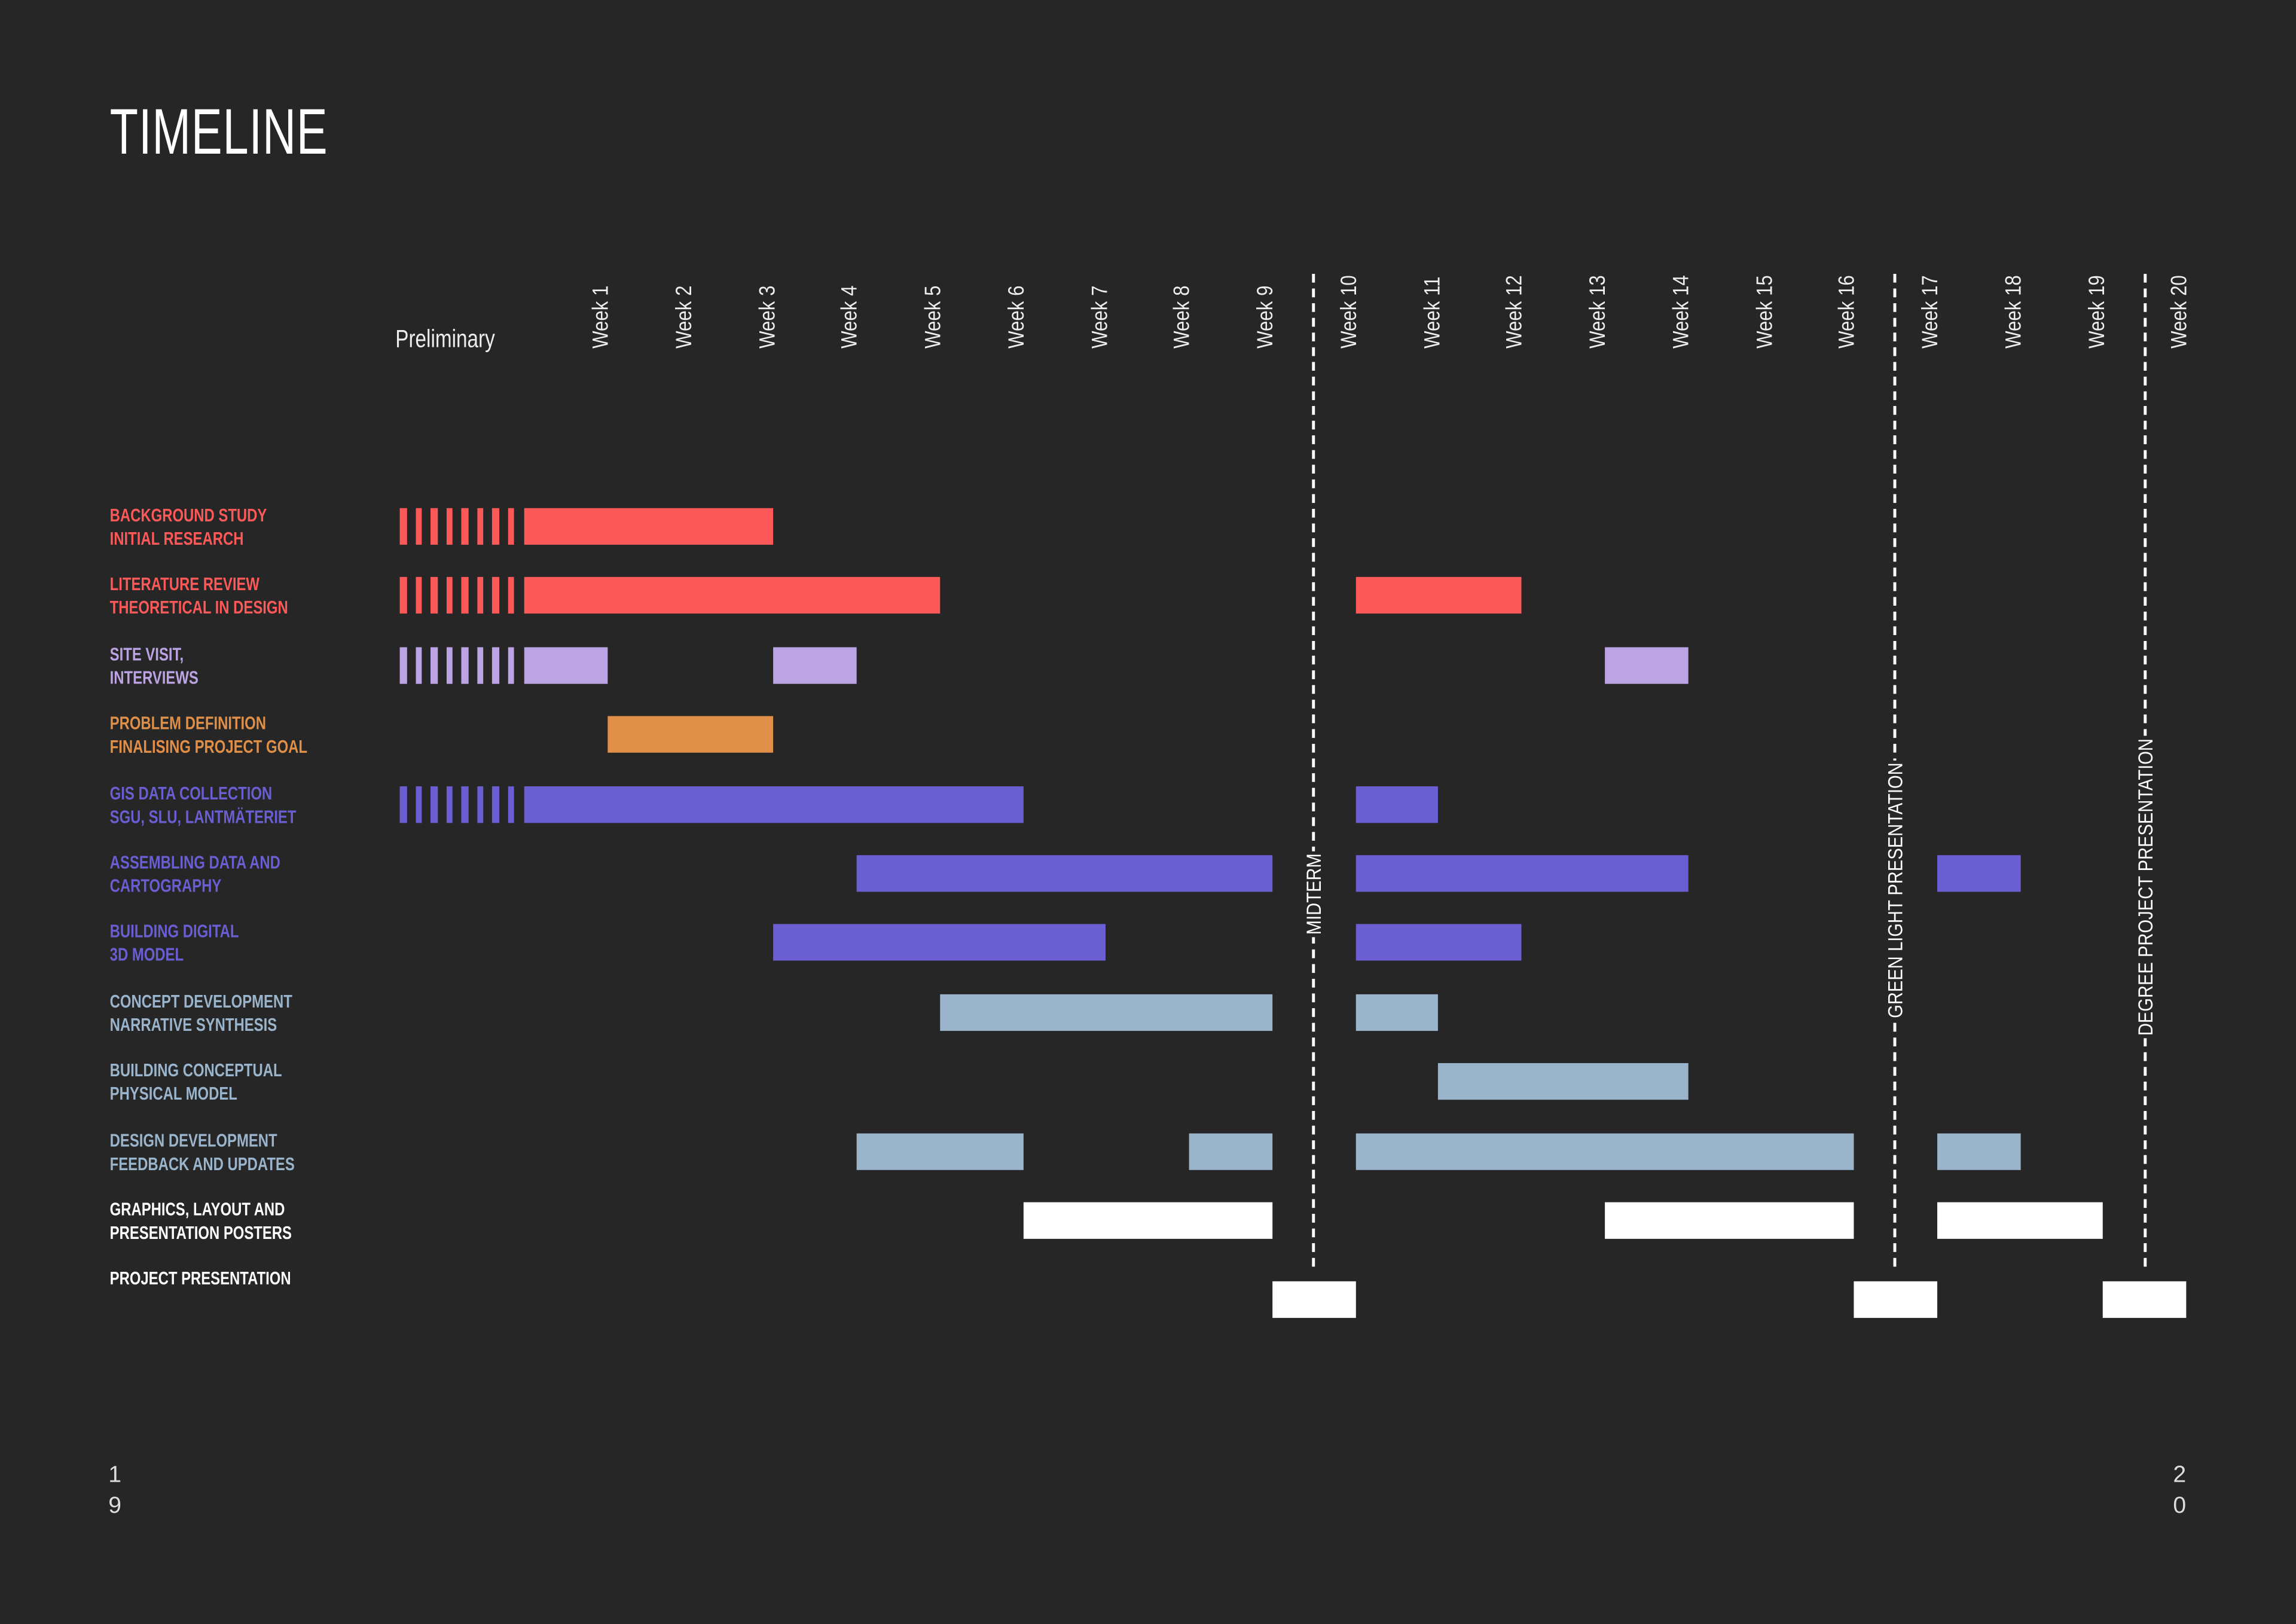 This screenshot has width=2296, height=1624. I want to click on page-number-digit: 1, so click(115, 1475).